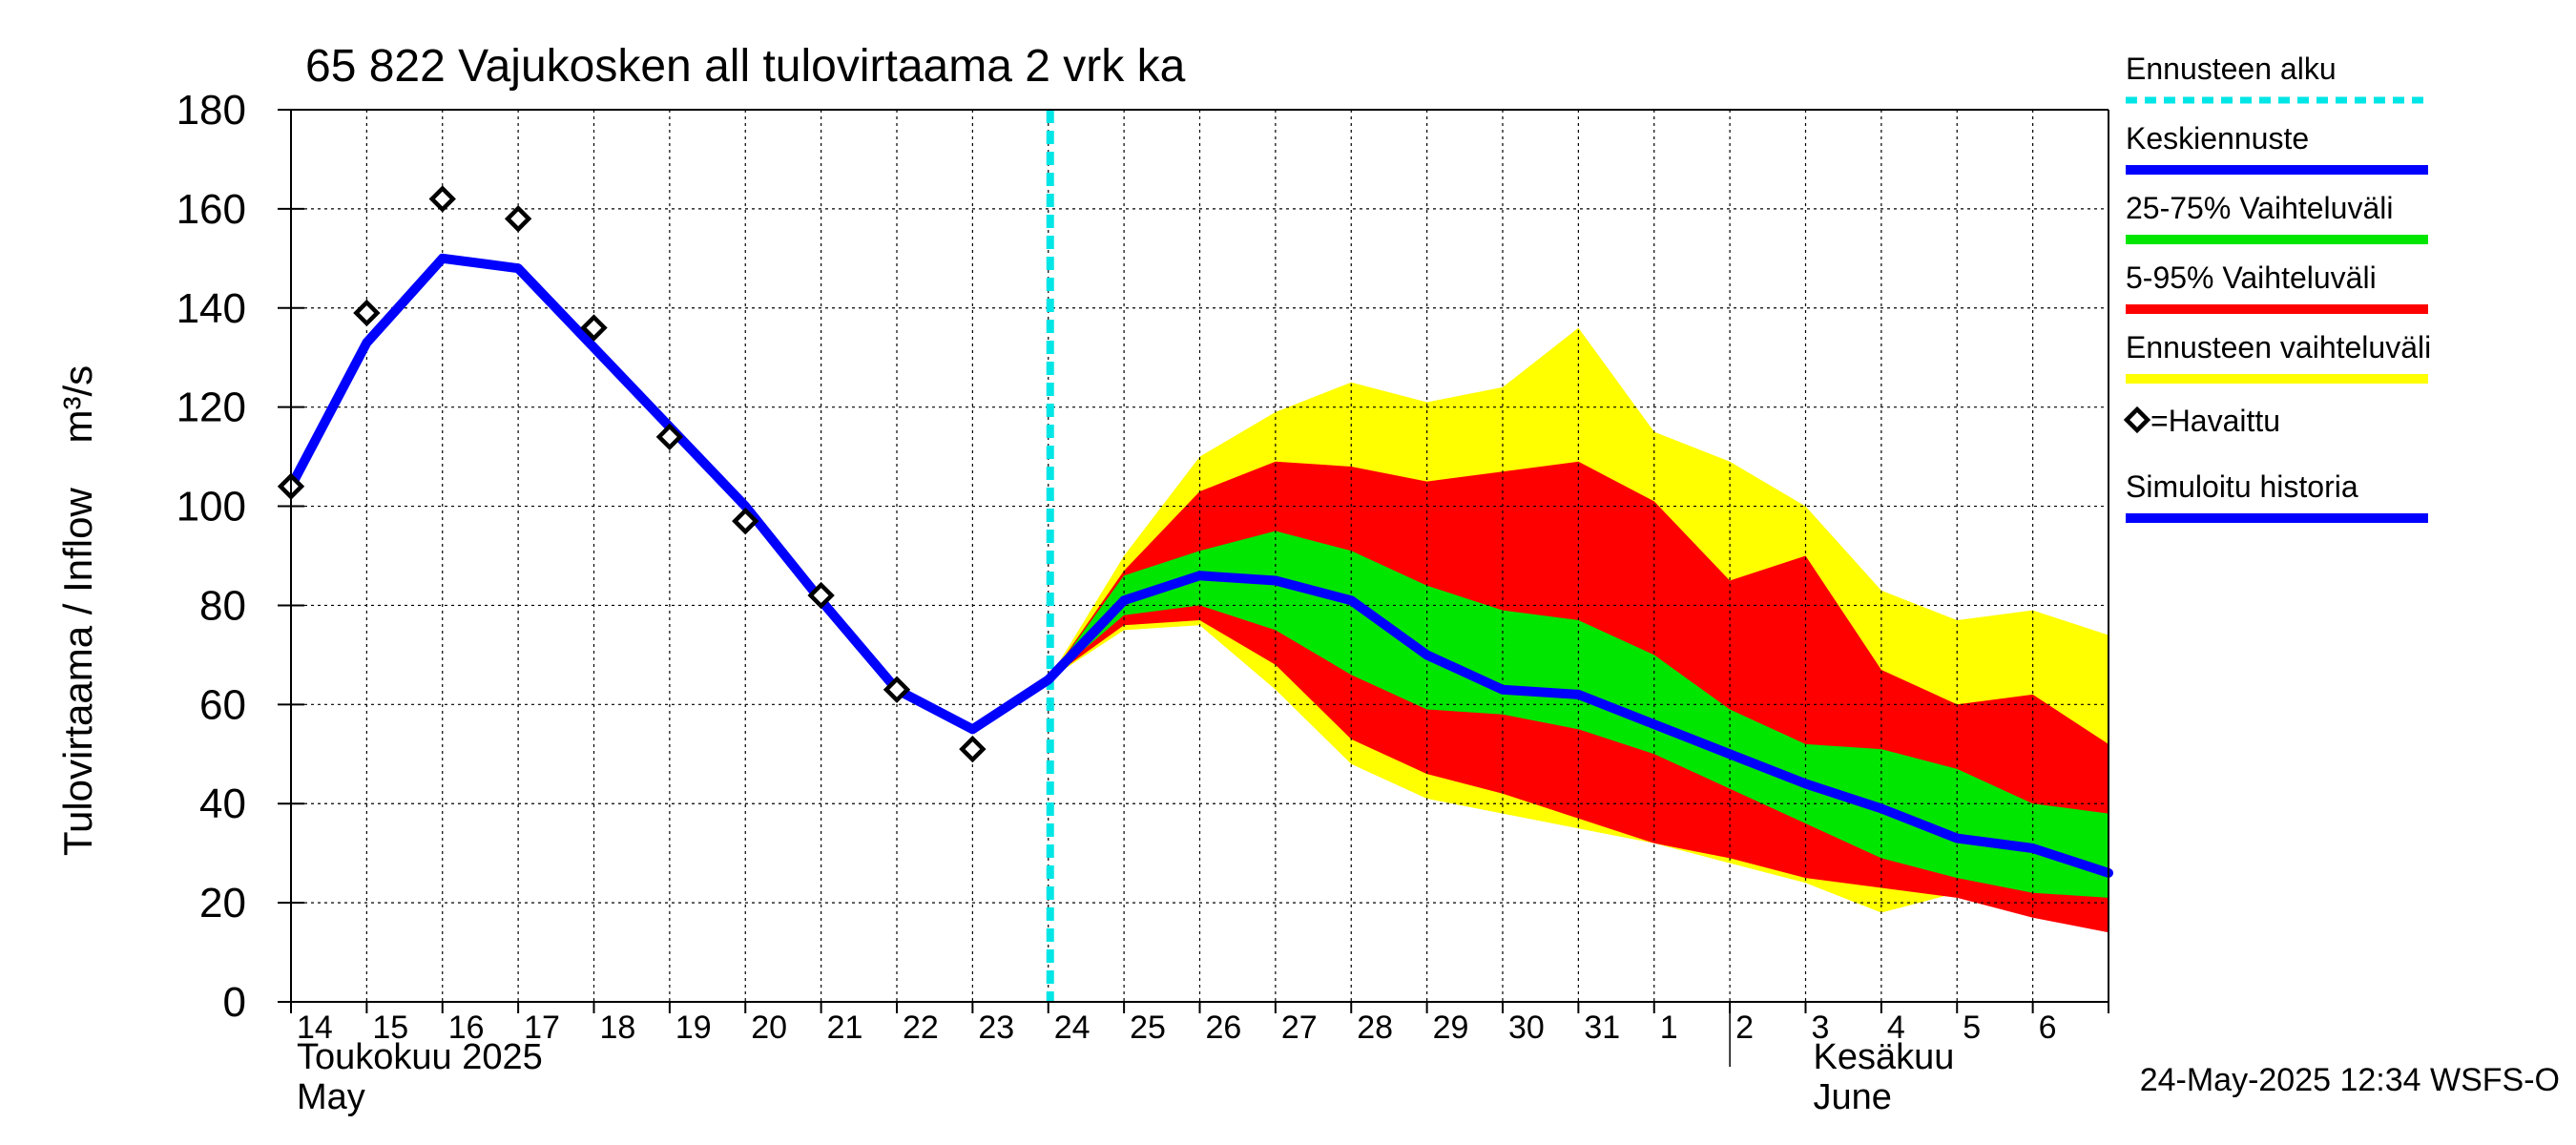 The height and width of the screenshot is (1145, 2576). What do you see at coordinates (1451, 1028) in the screenshot?
I see `x-tick-label: 29` at bounding box center [1451, 1028].